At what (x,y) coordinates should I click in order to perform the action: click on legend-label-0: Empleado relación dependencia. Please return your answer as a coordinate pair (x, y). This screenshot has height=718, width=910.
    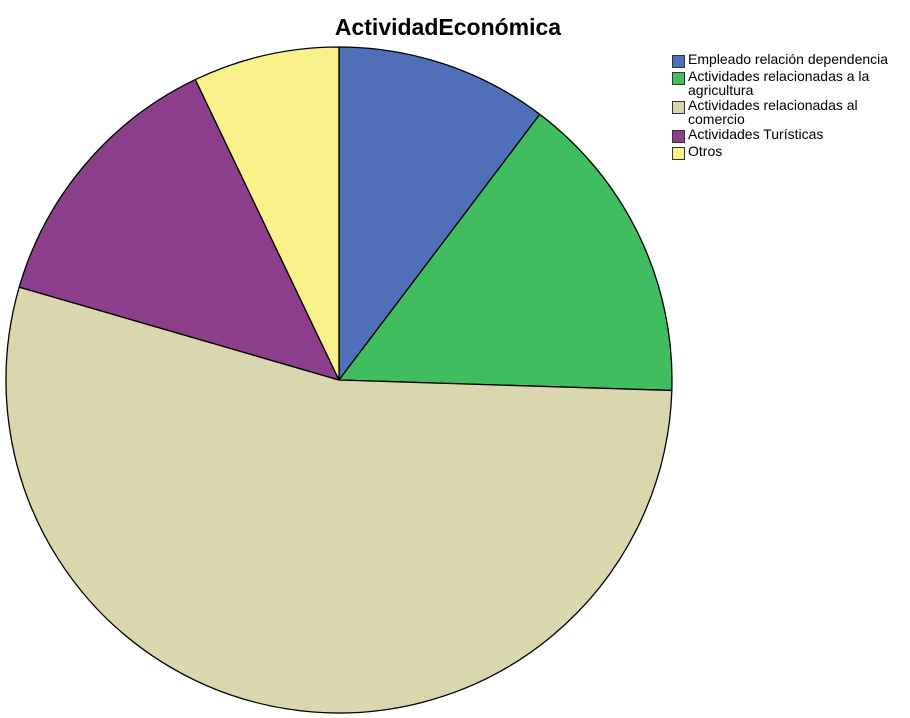
    Looking at the image, I should click on (788, 59).